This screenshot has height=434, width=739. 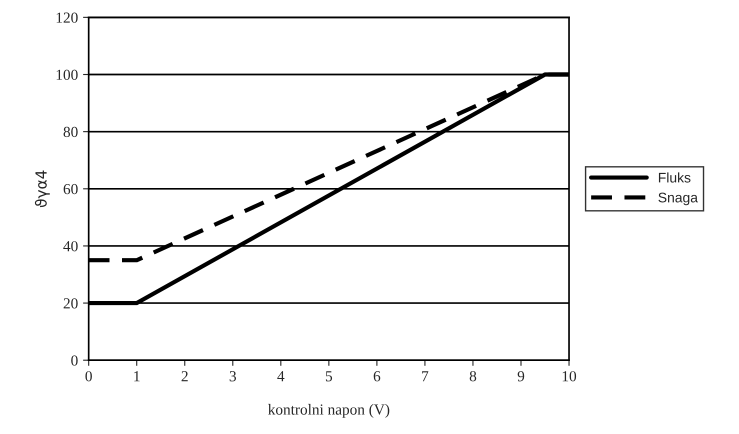 I want to click on x-axis-title: kontrolni napon (V), so click(x=329, y=411).